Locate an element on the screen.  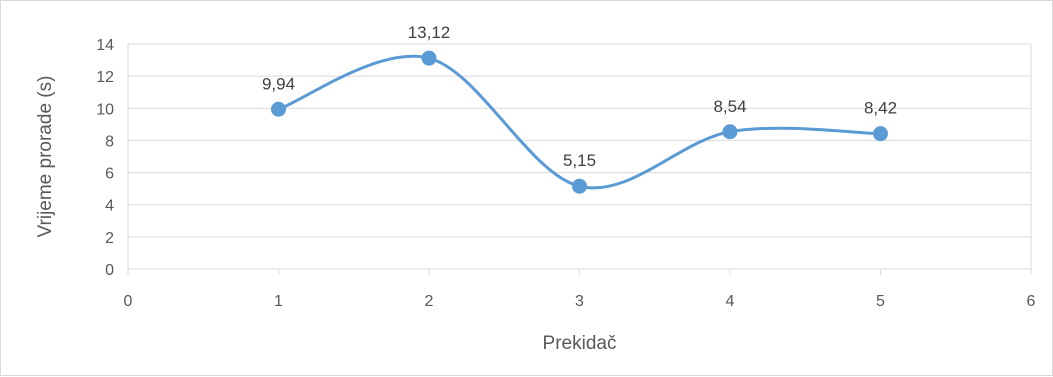
x-tick-label: 2 is located at coordinates (429, 301).